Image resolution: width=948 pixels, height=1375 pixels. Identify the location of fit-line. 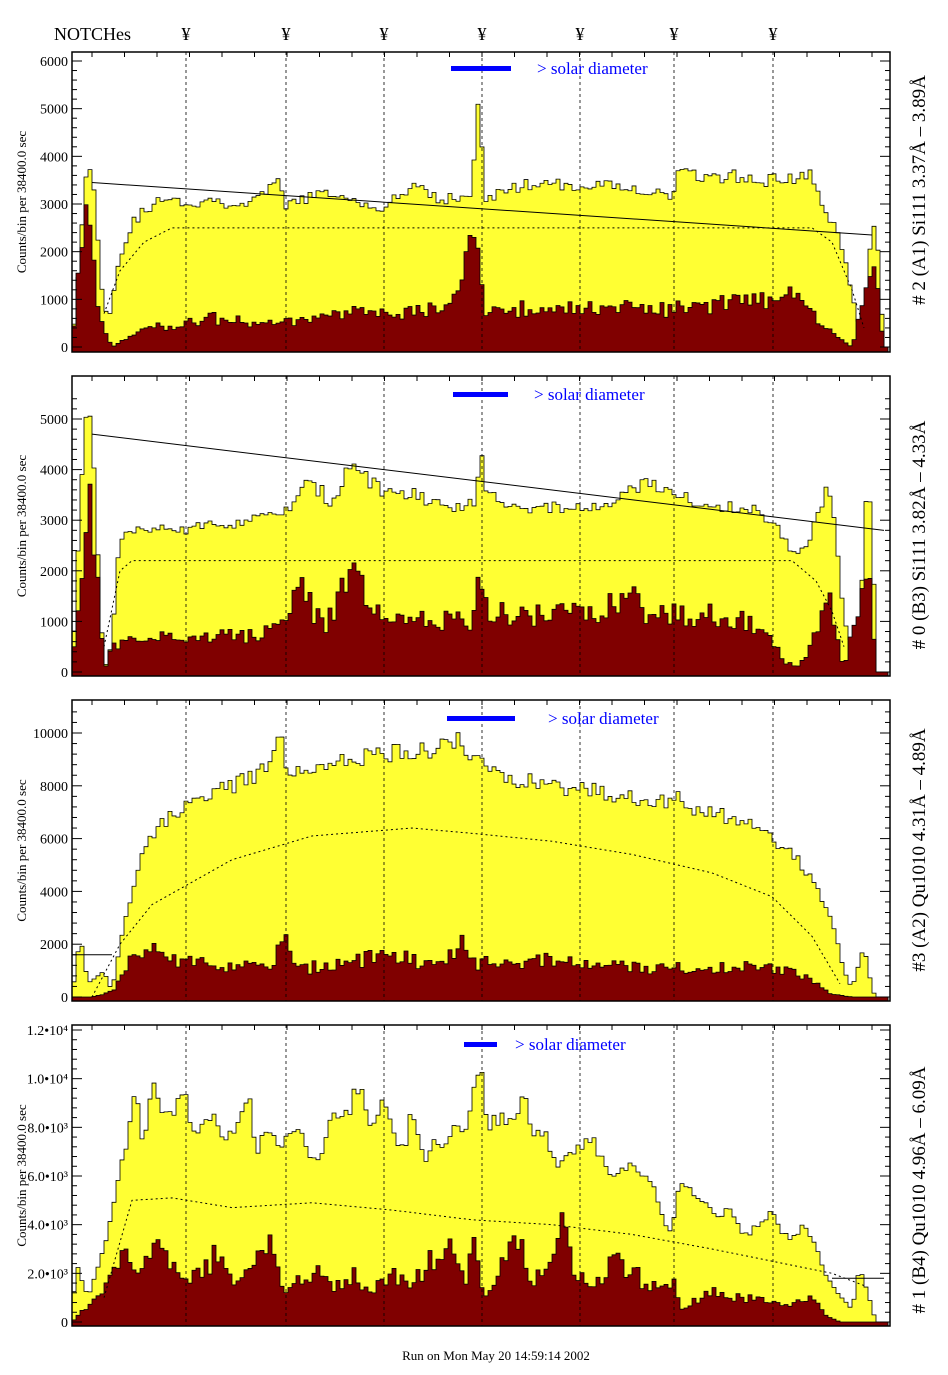
(488, 482).